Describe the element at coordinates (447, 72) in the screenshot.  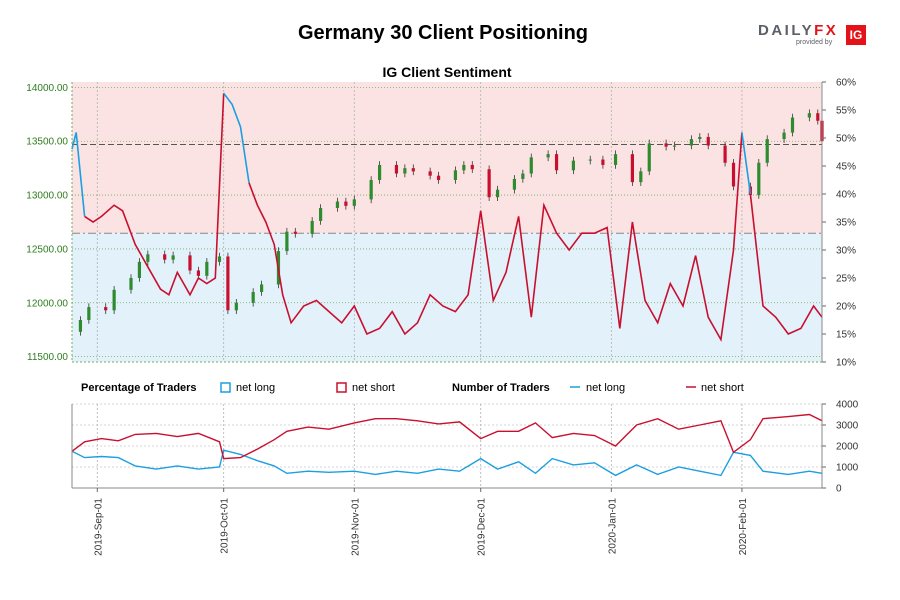
I see `chart-subtitle: IG Client Sentiment` at that location.